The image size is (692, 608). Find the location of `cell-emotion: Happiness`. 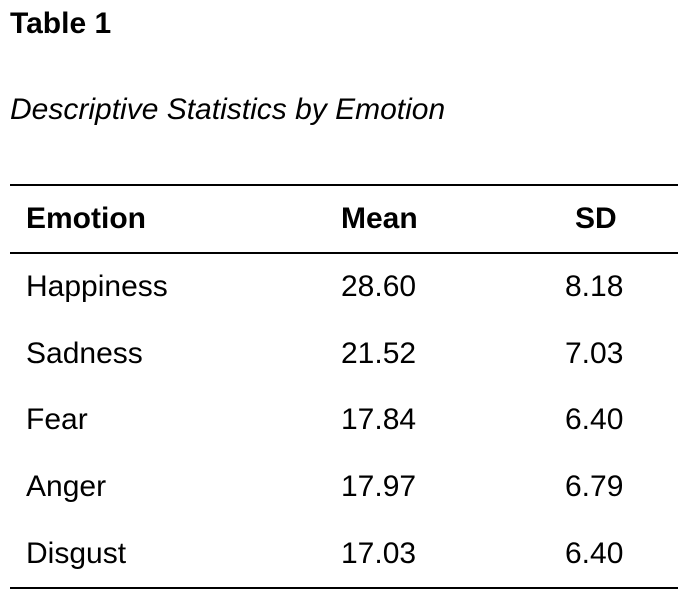

cell-emotion: Happiness is located at coordinates (97, 287).